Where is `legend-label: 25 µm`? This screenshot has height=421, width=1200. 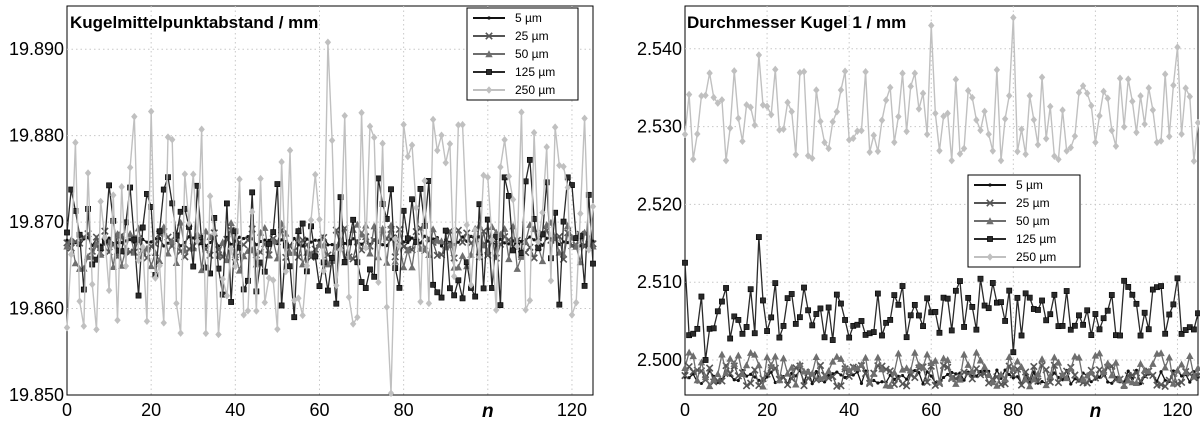
legend-label: 25 µm is located at coordinates (532, 36).